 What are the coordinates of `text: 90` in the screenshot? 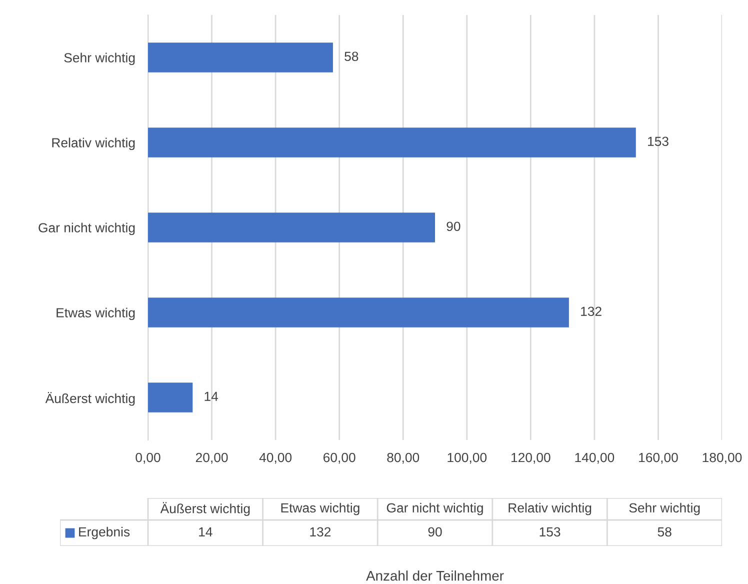 It's located at (435, 532).